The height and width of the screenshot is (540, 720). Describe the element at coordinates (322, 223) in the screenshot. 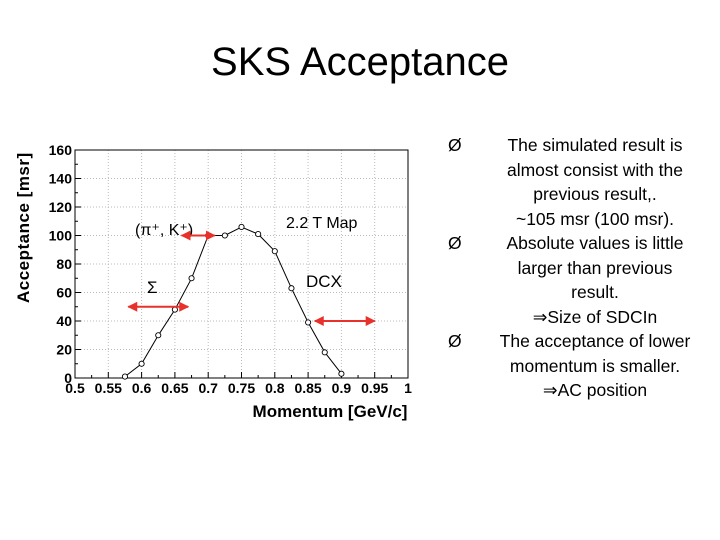

I see `annotation-label: 2.2 T Map` at that location.